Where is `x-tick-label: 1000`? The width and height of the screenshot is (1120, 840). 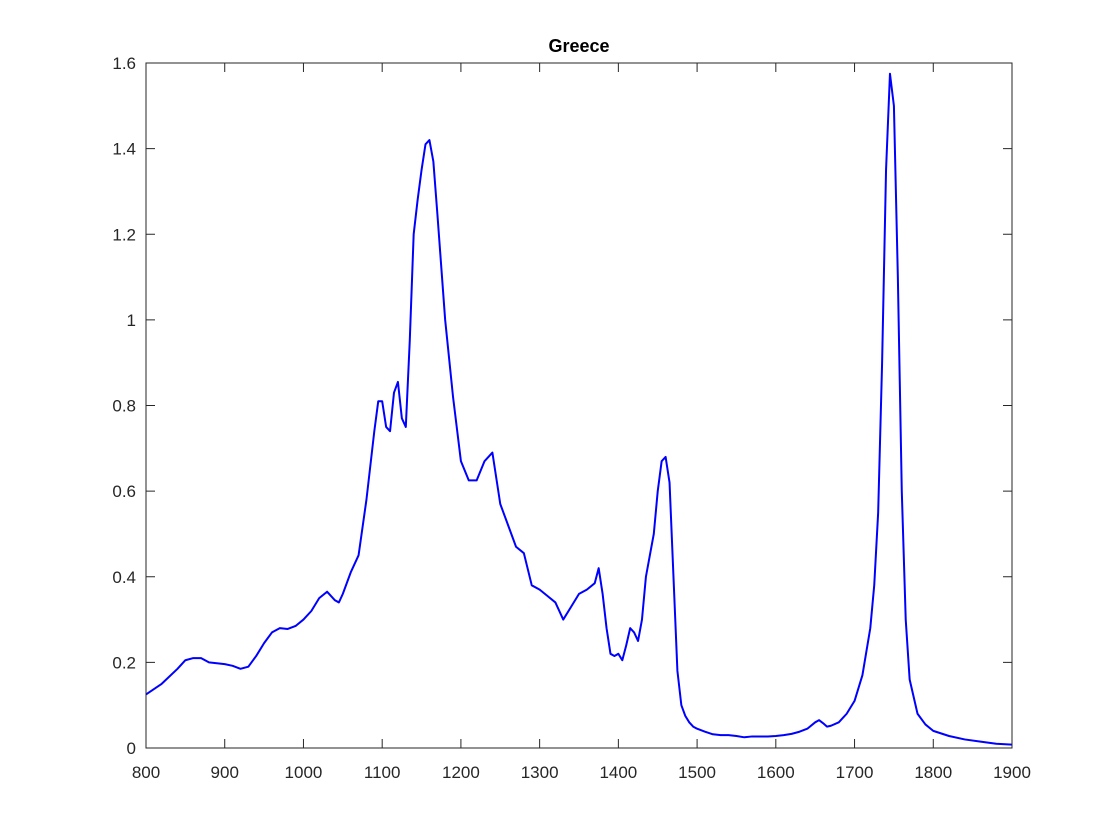 x-tick-label: 1000 is located at coordinates (304, 772).